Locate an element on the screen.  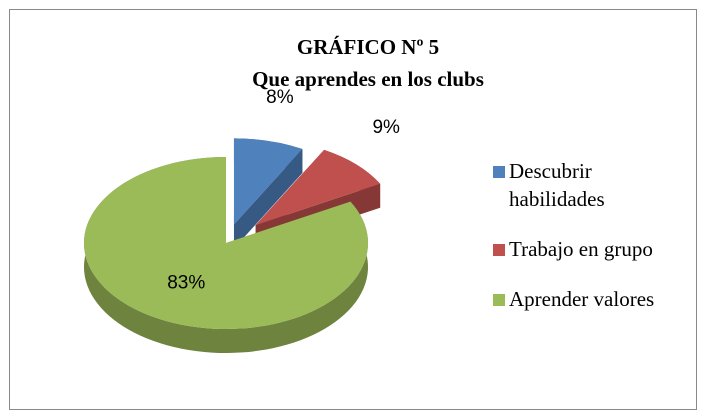
legend-item: Descubrir habilidades is located at coordinates (598, 185).